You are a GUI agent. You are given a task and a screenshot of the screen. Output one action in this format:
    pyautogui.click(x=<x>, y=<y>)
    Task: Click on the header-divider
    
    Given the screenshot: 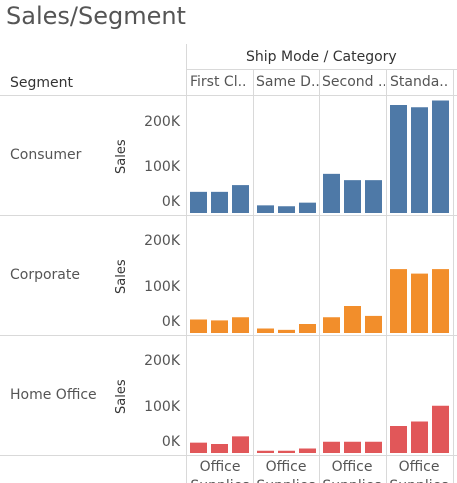 What is the action you would take?
    pyautogui.click(x=228, y=95)
    